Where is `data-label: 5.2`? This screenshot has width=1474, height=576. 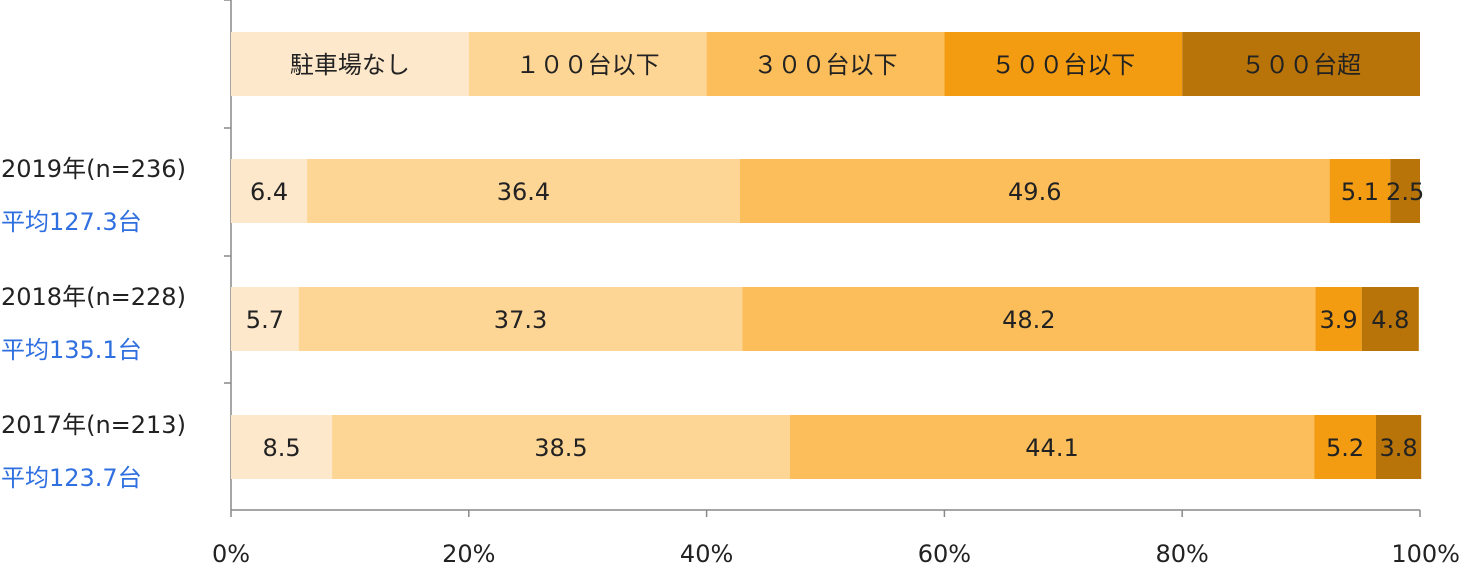 data-label: 5.2 is located at coordinates (1345, 448).